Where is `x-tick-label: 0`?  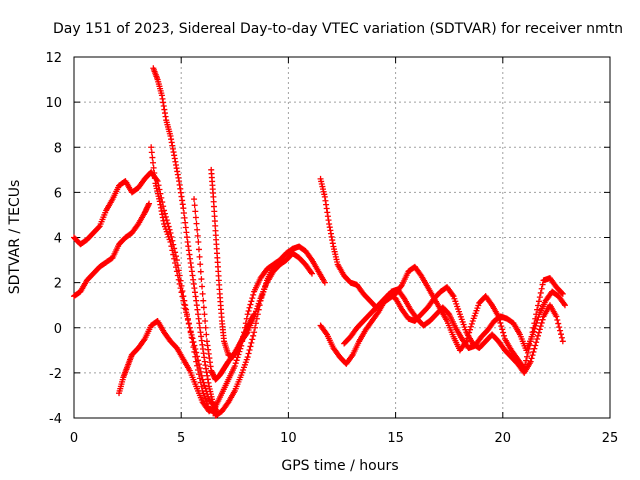
x-tick-label: 0 is located at coordinates (74, 438).